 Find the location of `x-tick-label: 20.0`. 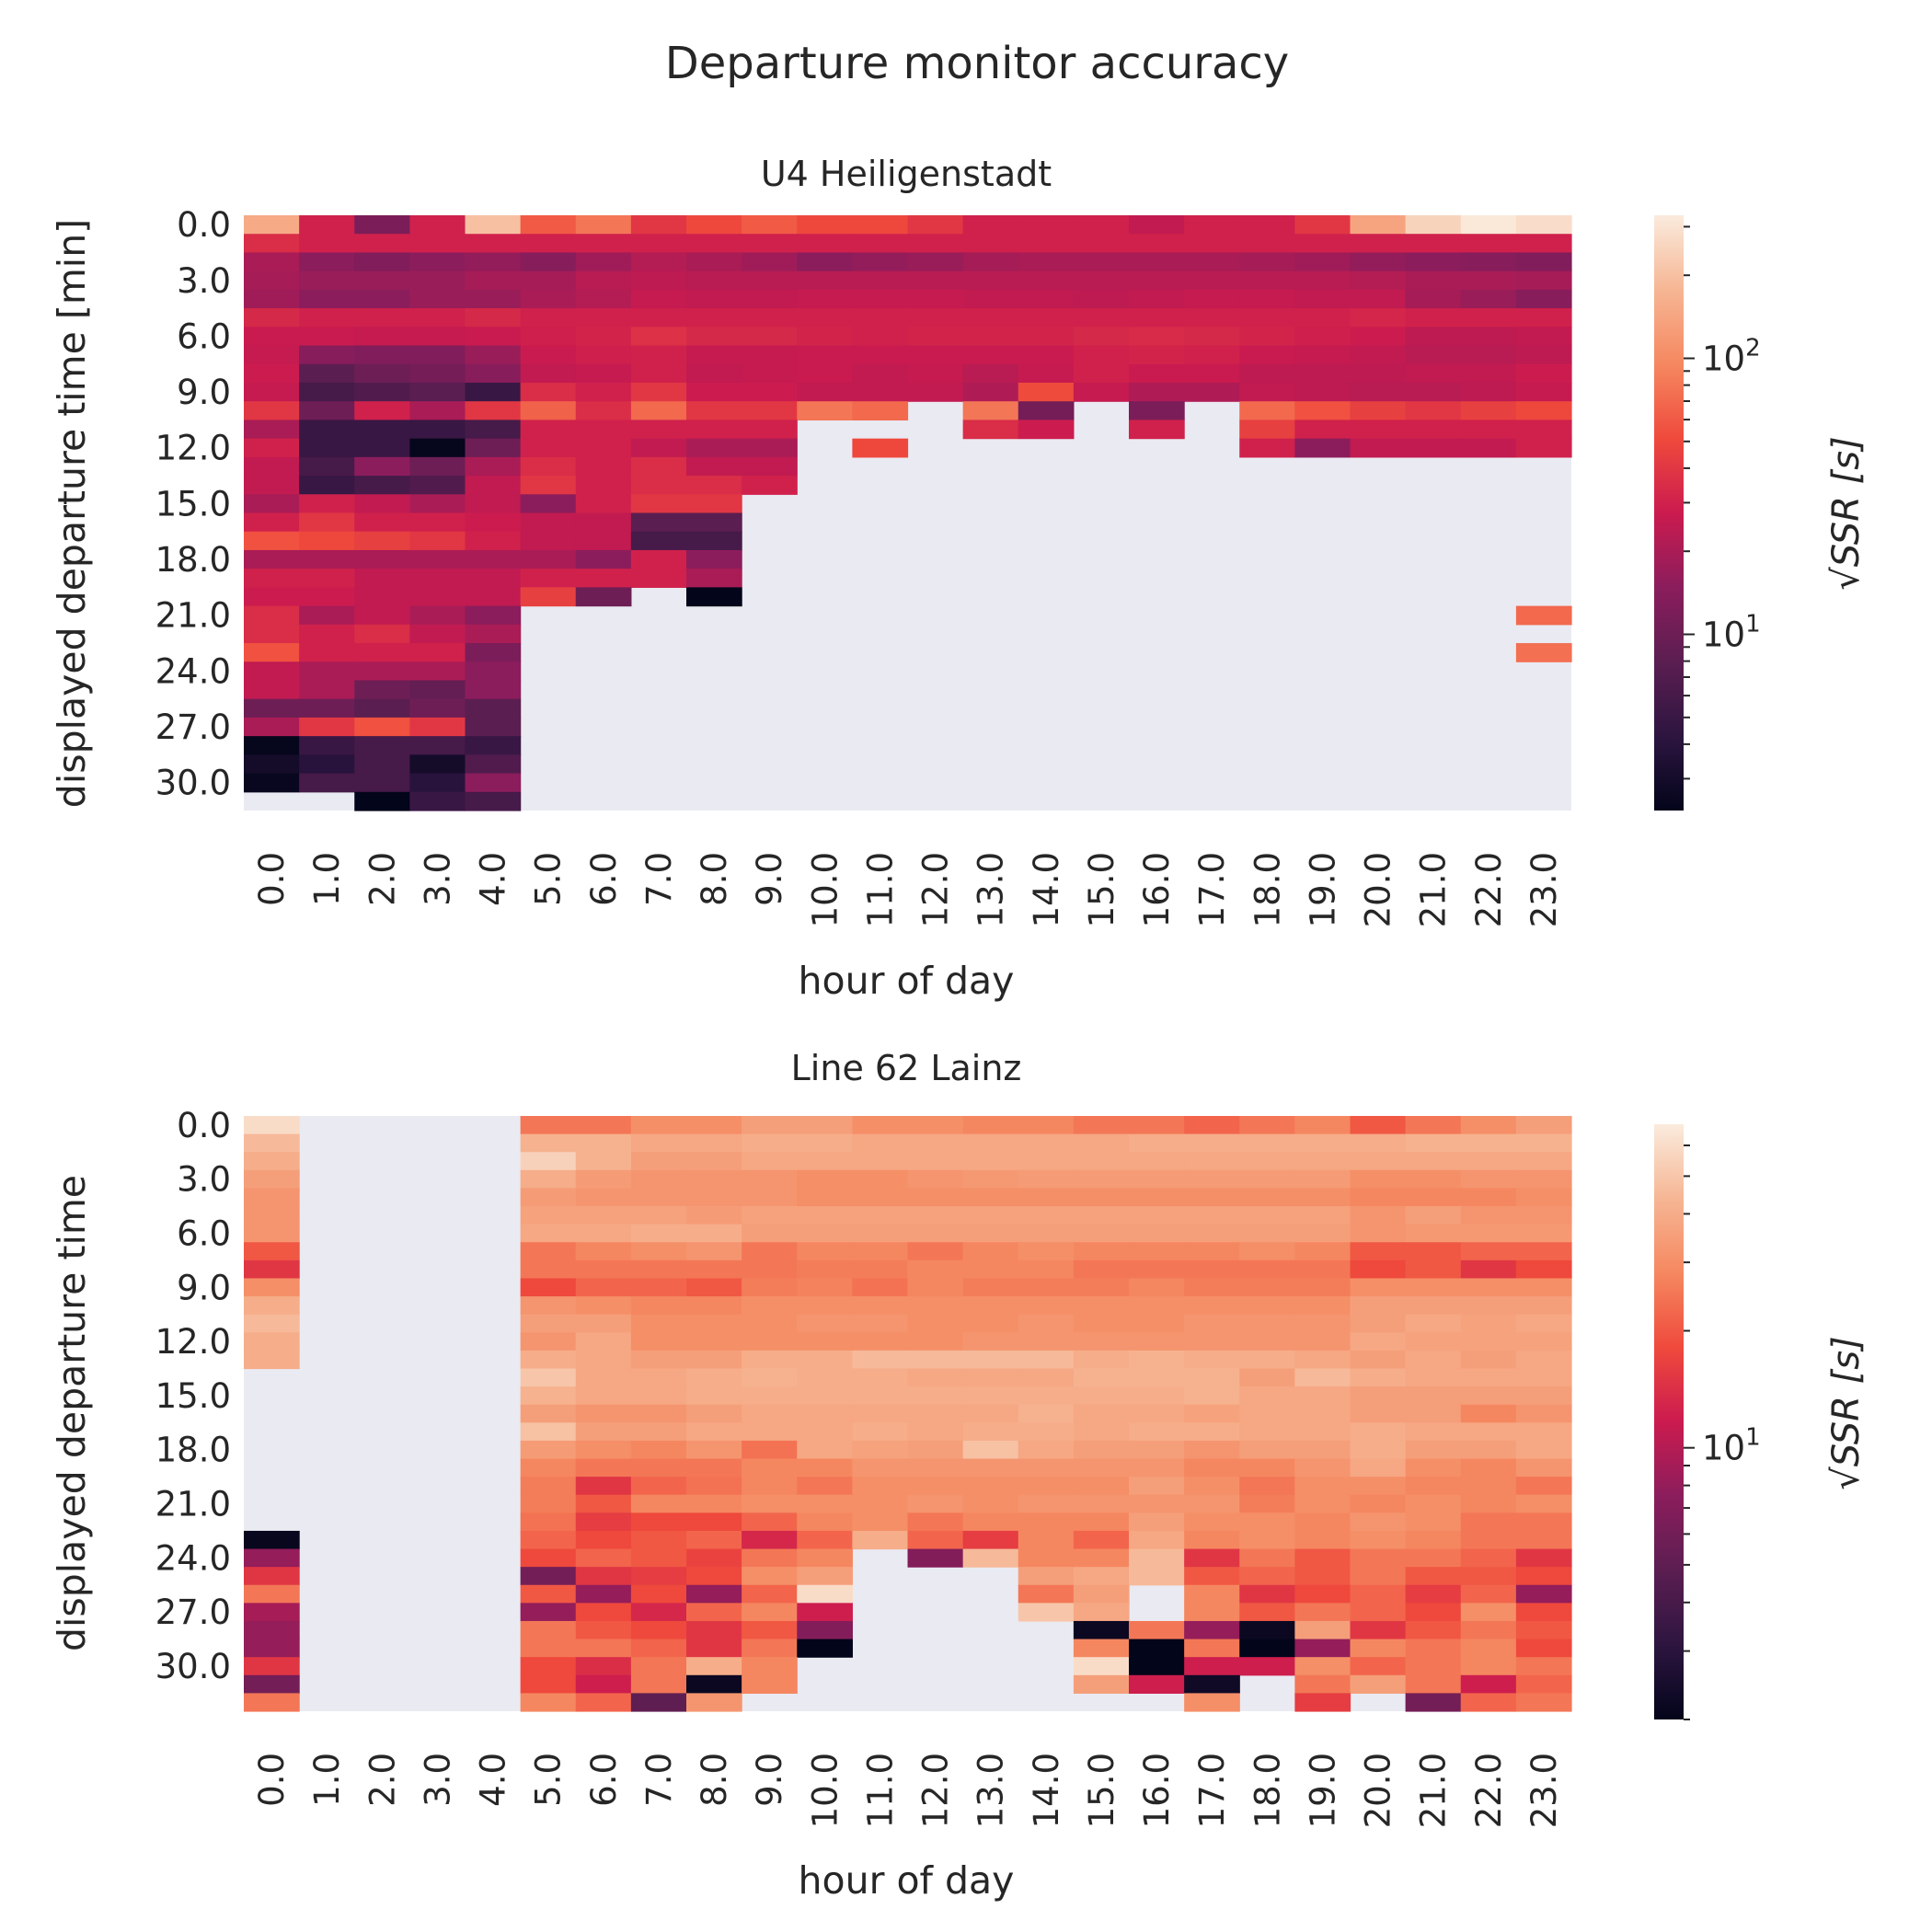

x-tick-label: 20.0 is located at coordinates (1378, 1790).